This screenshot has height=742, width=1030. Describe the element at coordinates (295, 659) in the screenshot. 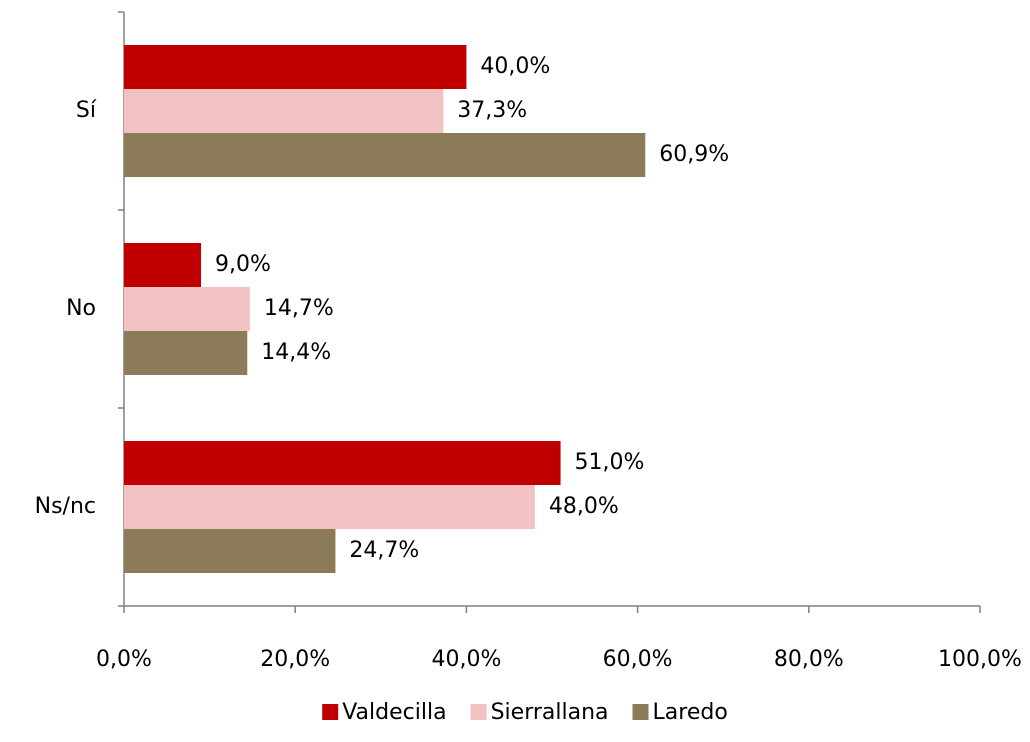

I see `x-tick-label: 20,0%` at that location.